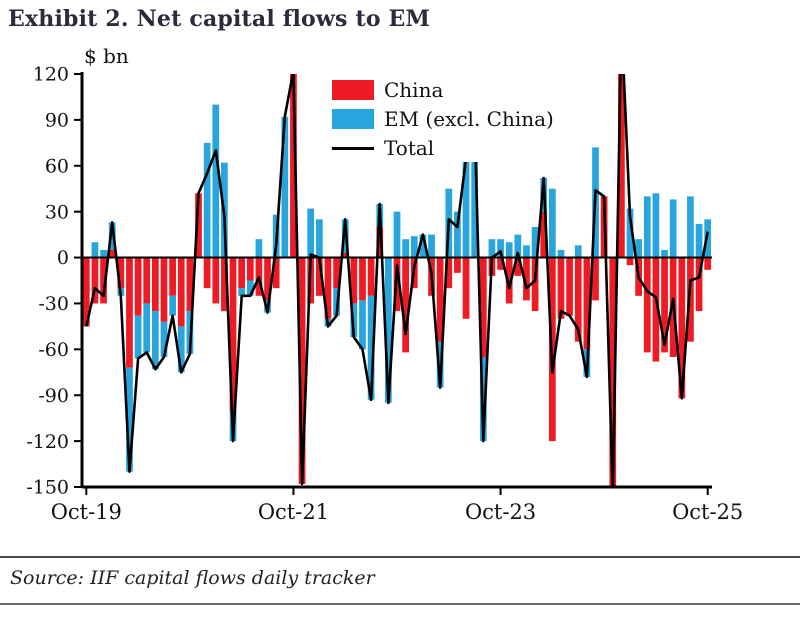  I want to click on y-tick-label: 90, so click(57, 121).